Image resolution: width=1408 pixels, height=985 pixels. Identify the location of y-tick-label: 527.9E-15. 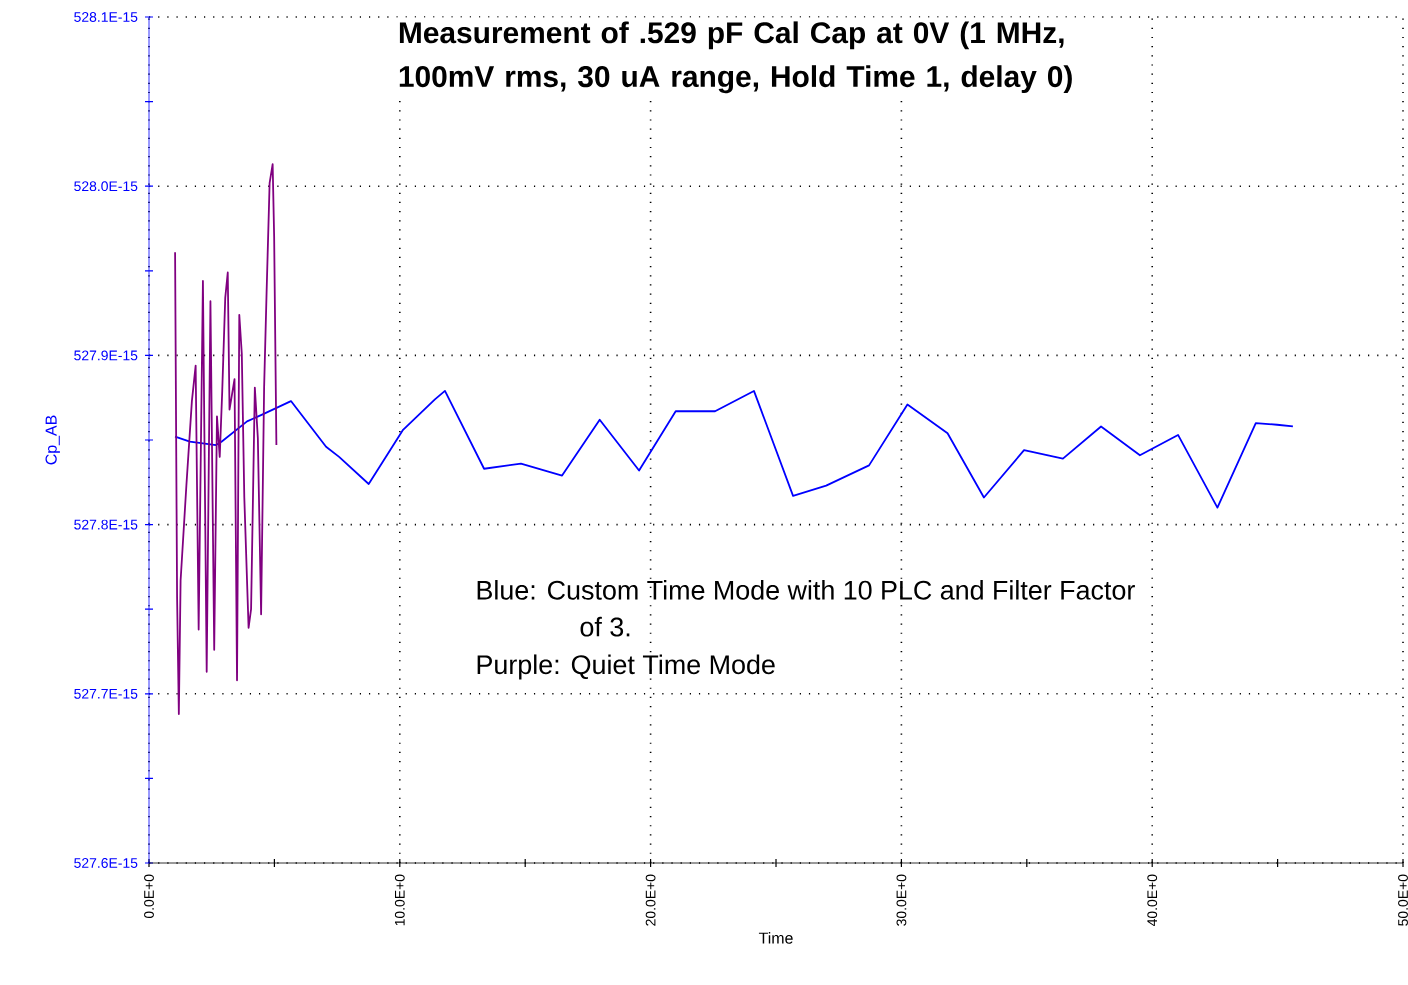
(106, 355).